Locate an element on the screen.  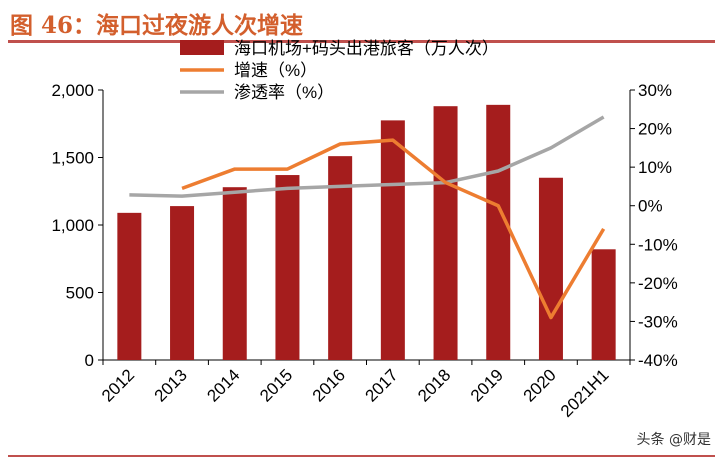
right-tick-label: -20% is located at coordinates (658, 283).